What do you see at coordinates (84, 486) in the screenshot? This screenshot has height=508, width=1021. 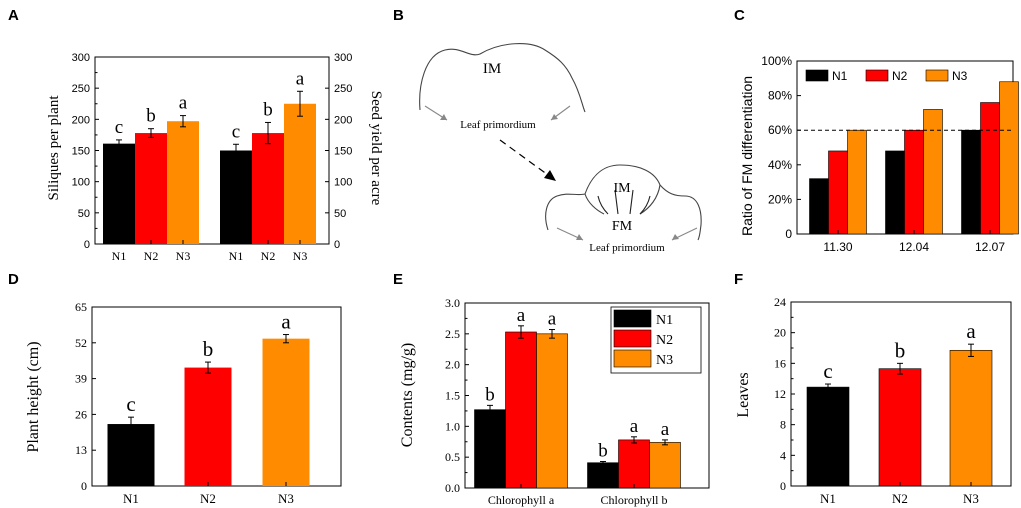 I see `panel-d-ytick-label: 0` at bounding box center [84, 486].